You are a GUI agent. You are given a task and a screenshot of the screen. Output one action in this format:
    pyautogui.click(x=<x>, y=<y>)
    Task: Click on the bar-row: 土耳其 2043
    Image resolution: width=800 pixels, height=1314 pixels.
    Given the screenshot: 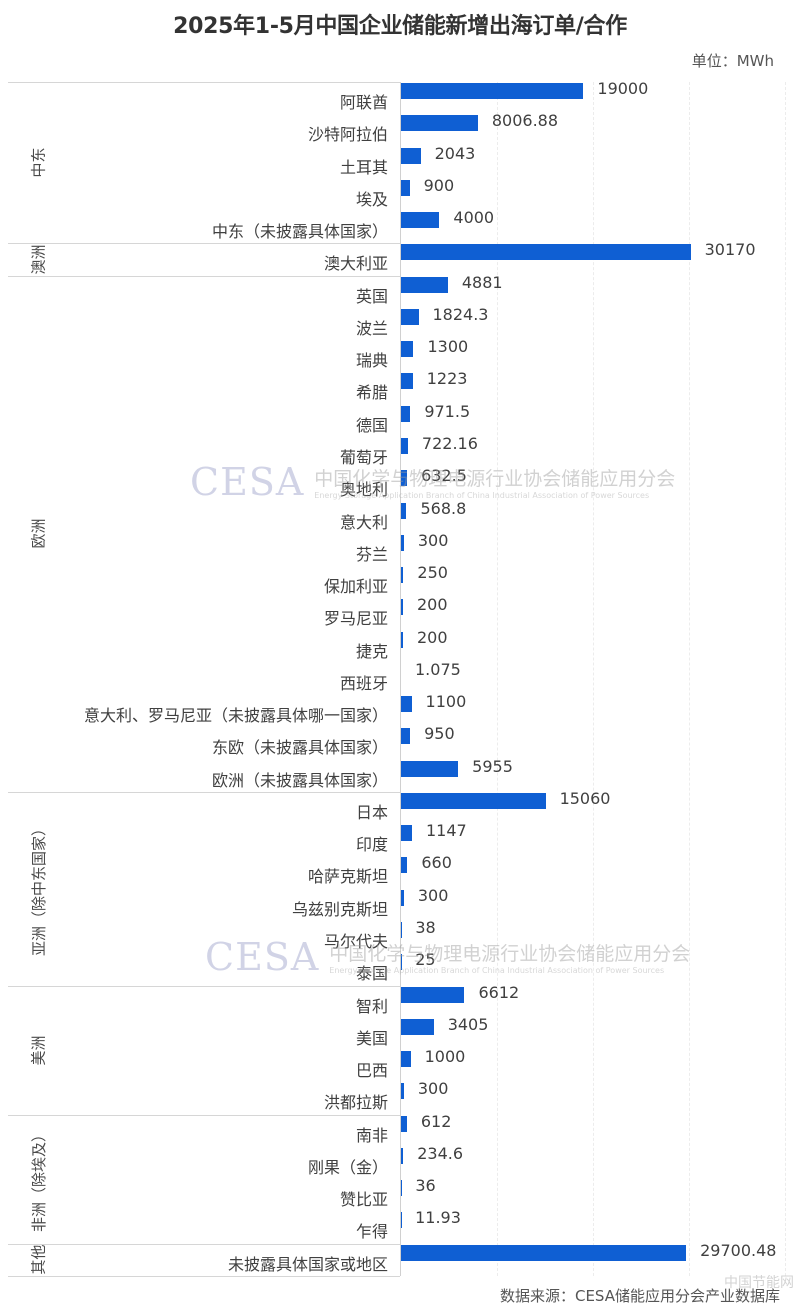 What is the action you would take?
    pyautogui.click(x=400, y=161)
    